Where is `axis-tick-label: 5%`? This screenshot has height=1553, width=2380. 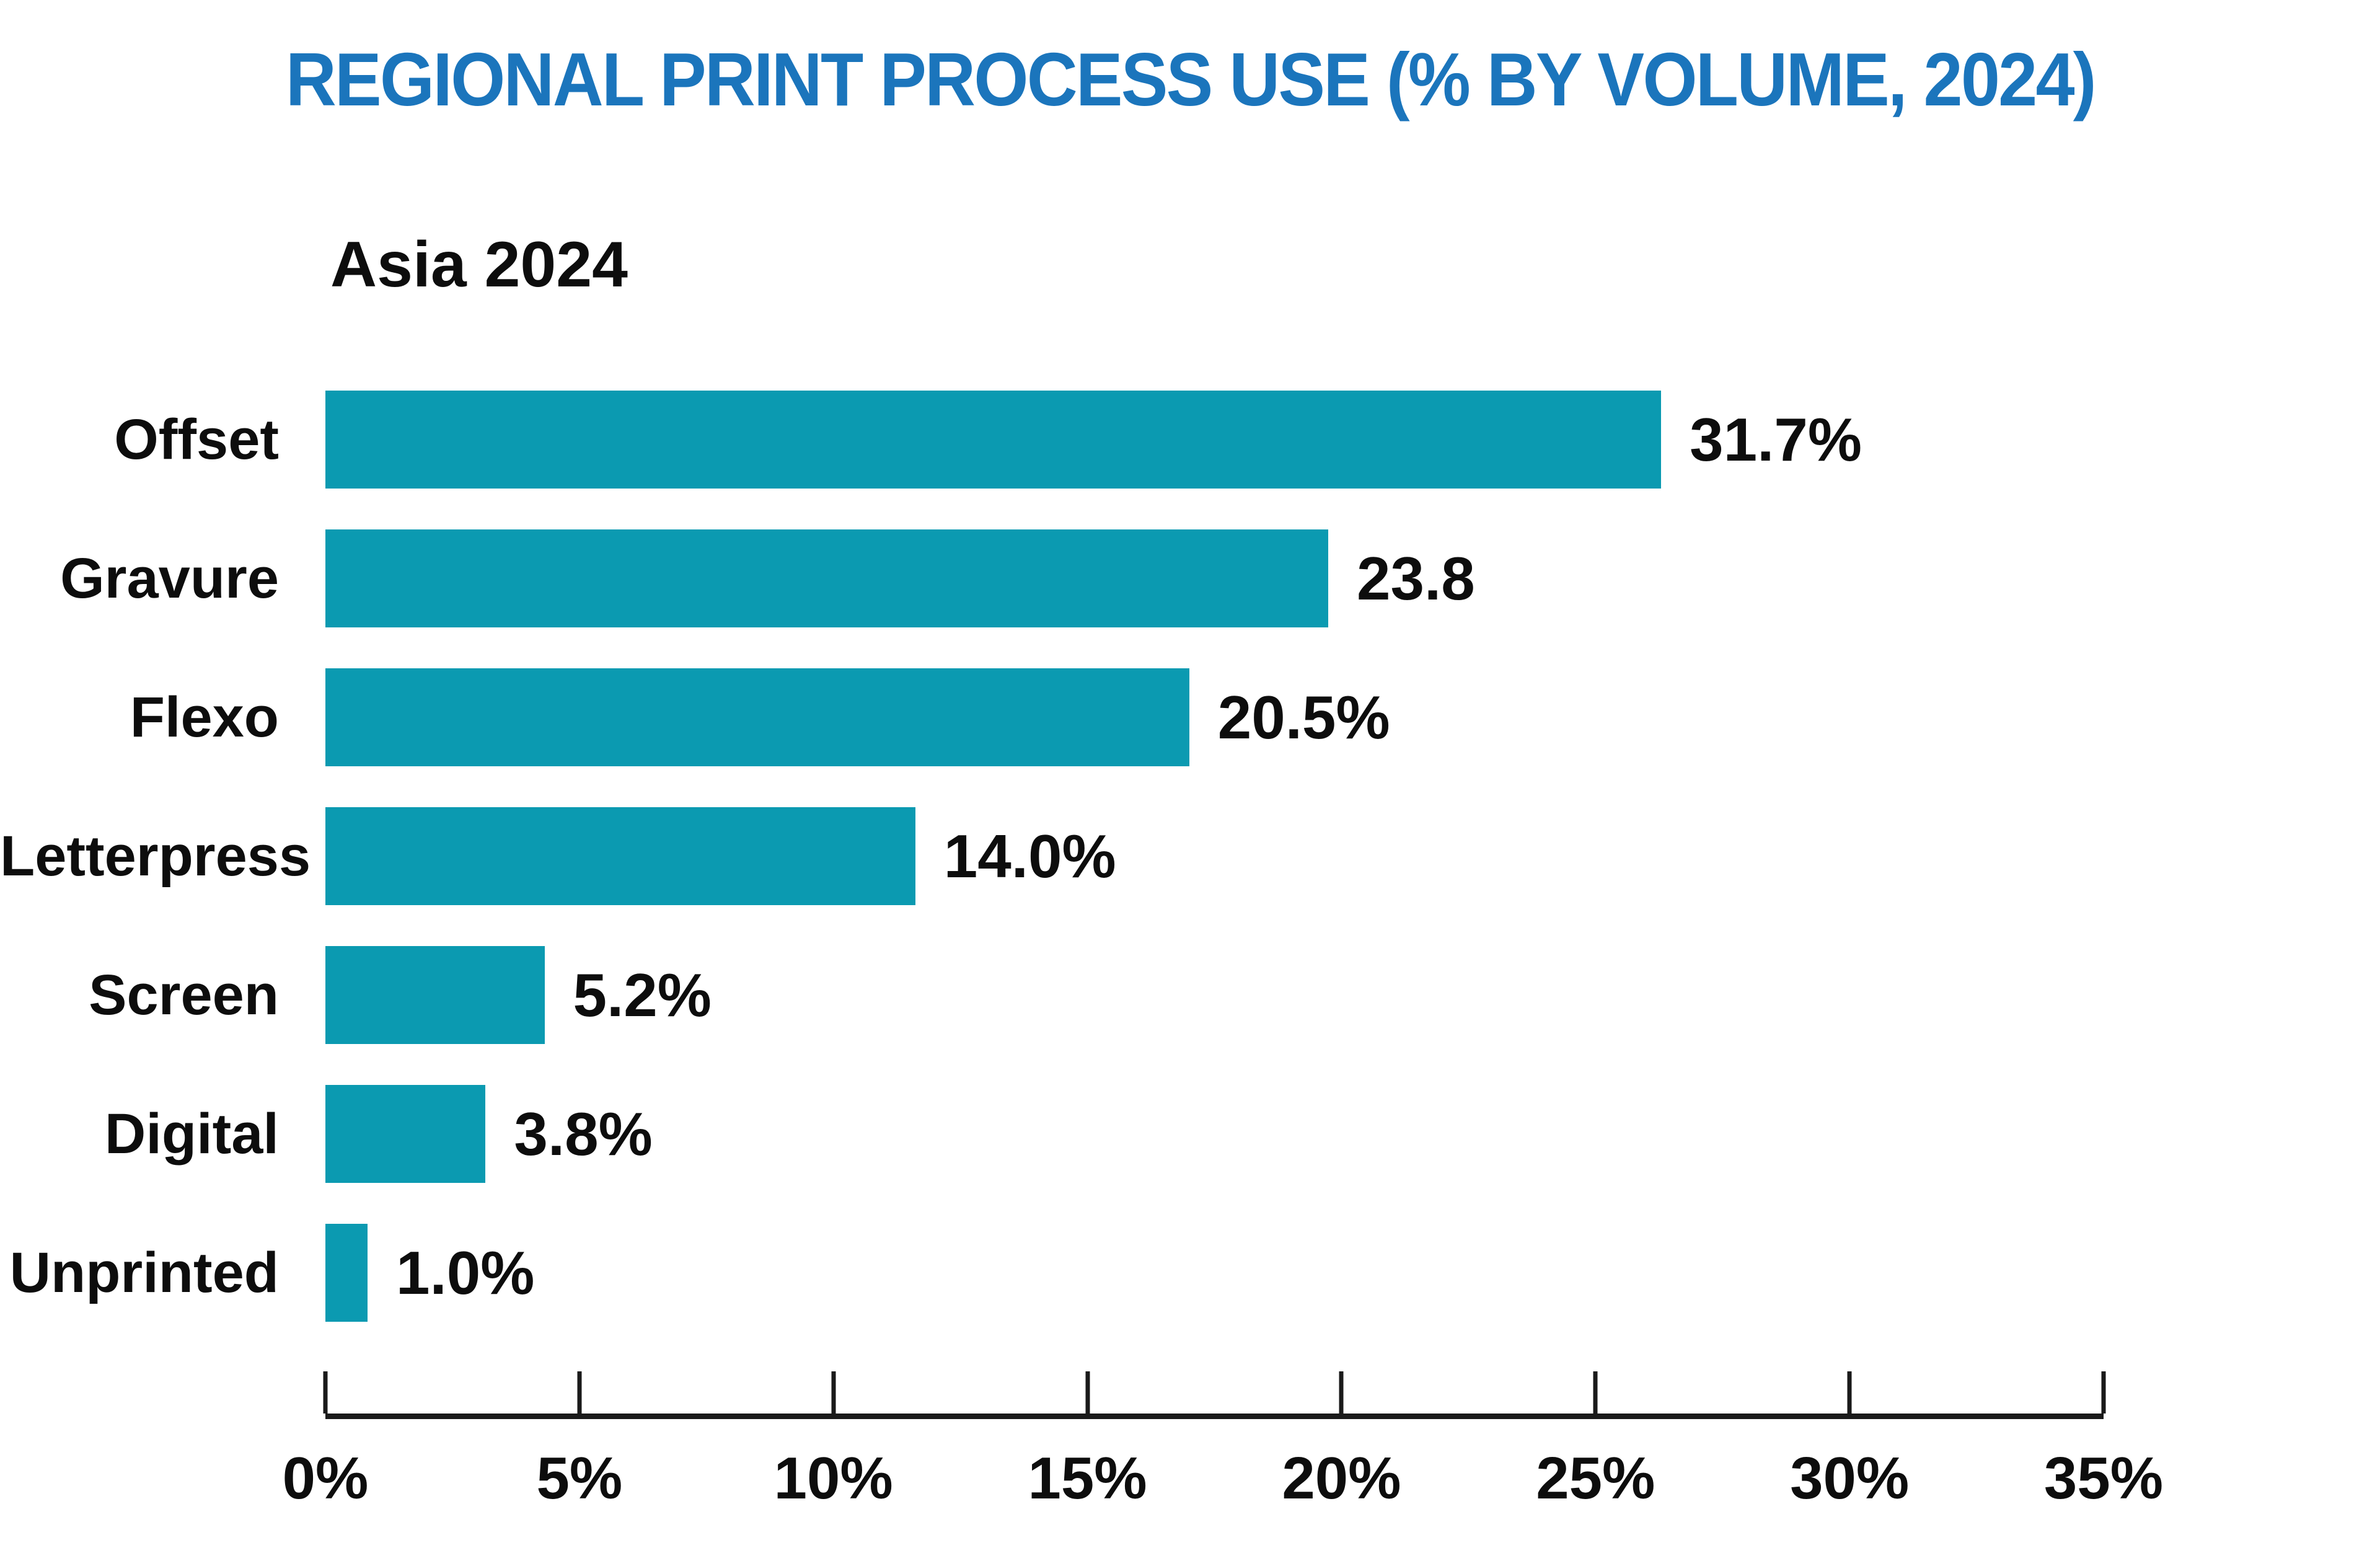 axis-tick-label: 5% is located at coordinates (579, 1478).